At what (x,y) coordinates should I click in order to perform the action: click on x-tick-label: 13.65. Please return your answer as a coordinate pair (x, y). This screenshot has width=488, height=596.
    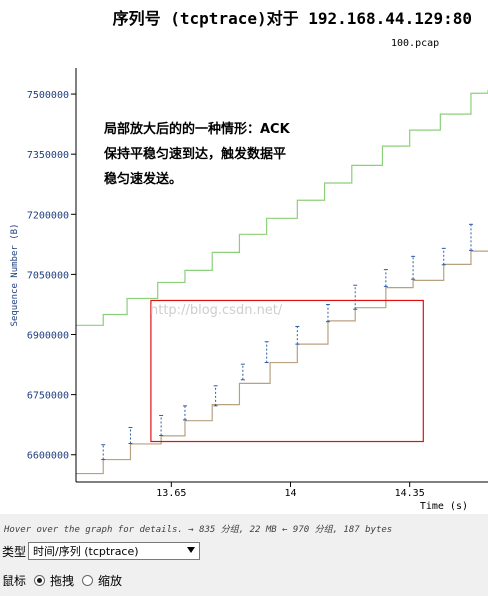
    Looking at the image, I should click on (171, 493).